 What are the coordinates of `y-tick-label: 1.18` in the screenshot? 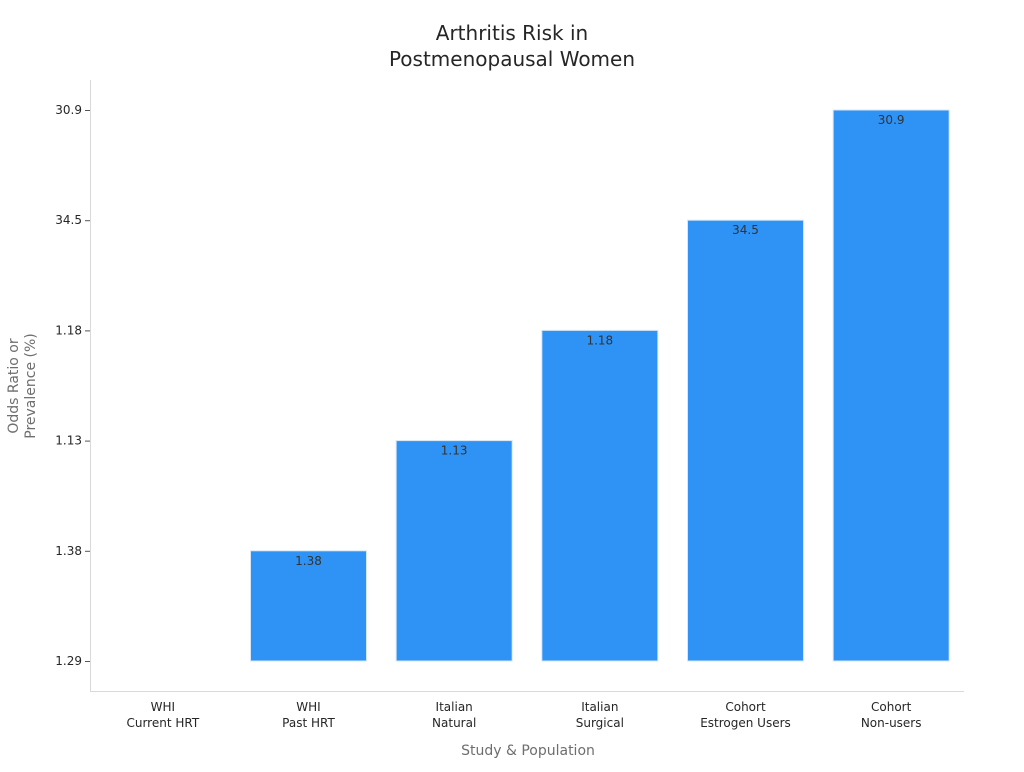 It's located at (68, 330).